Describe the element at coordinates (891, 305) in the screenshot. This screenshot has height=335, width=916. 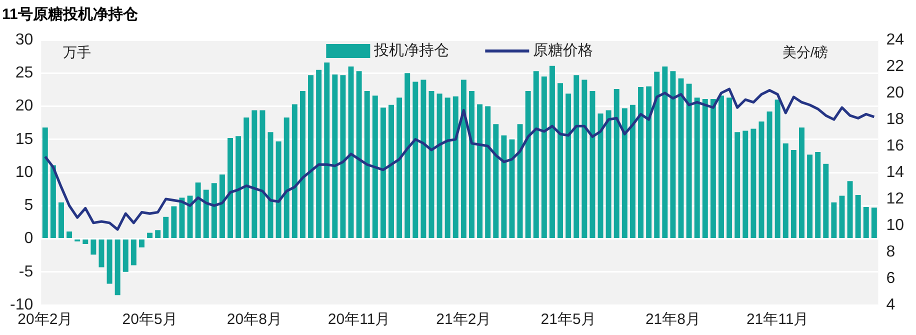
I see `y2-tick-label: 4` at that location.